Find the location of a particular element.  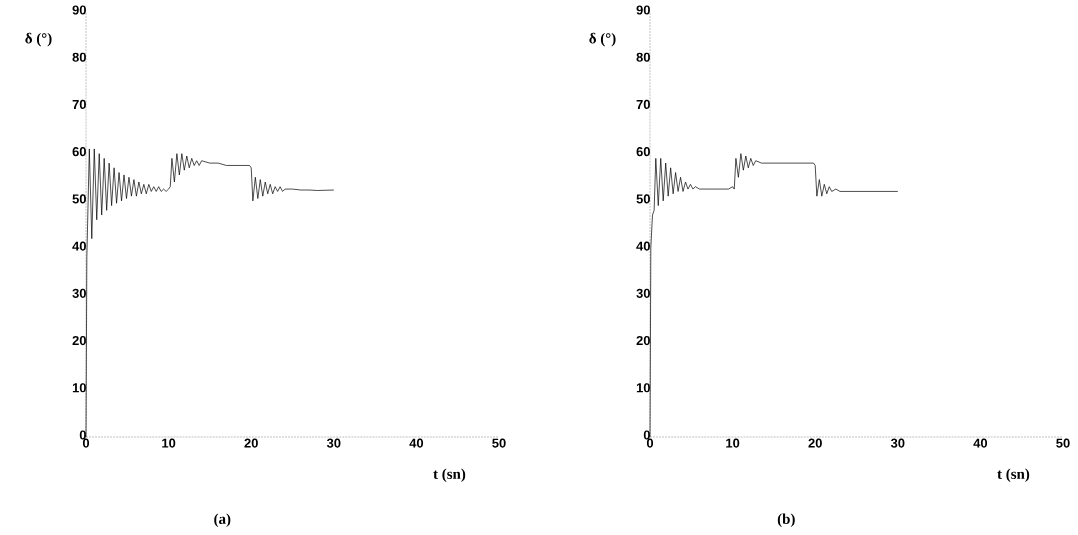

text: (b) is located at coordinates (786, 520).